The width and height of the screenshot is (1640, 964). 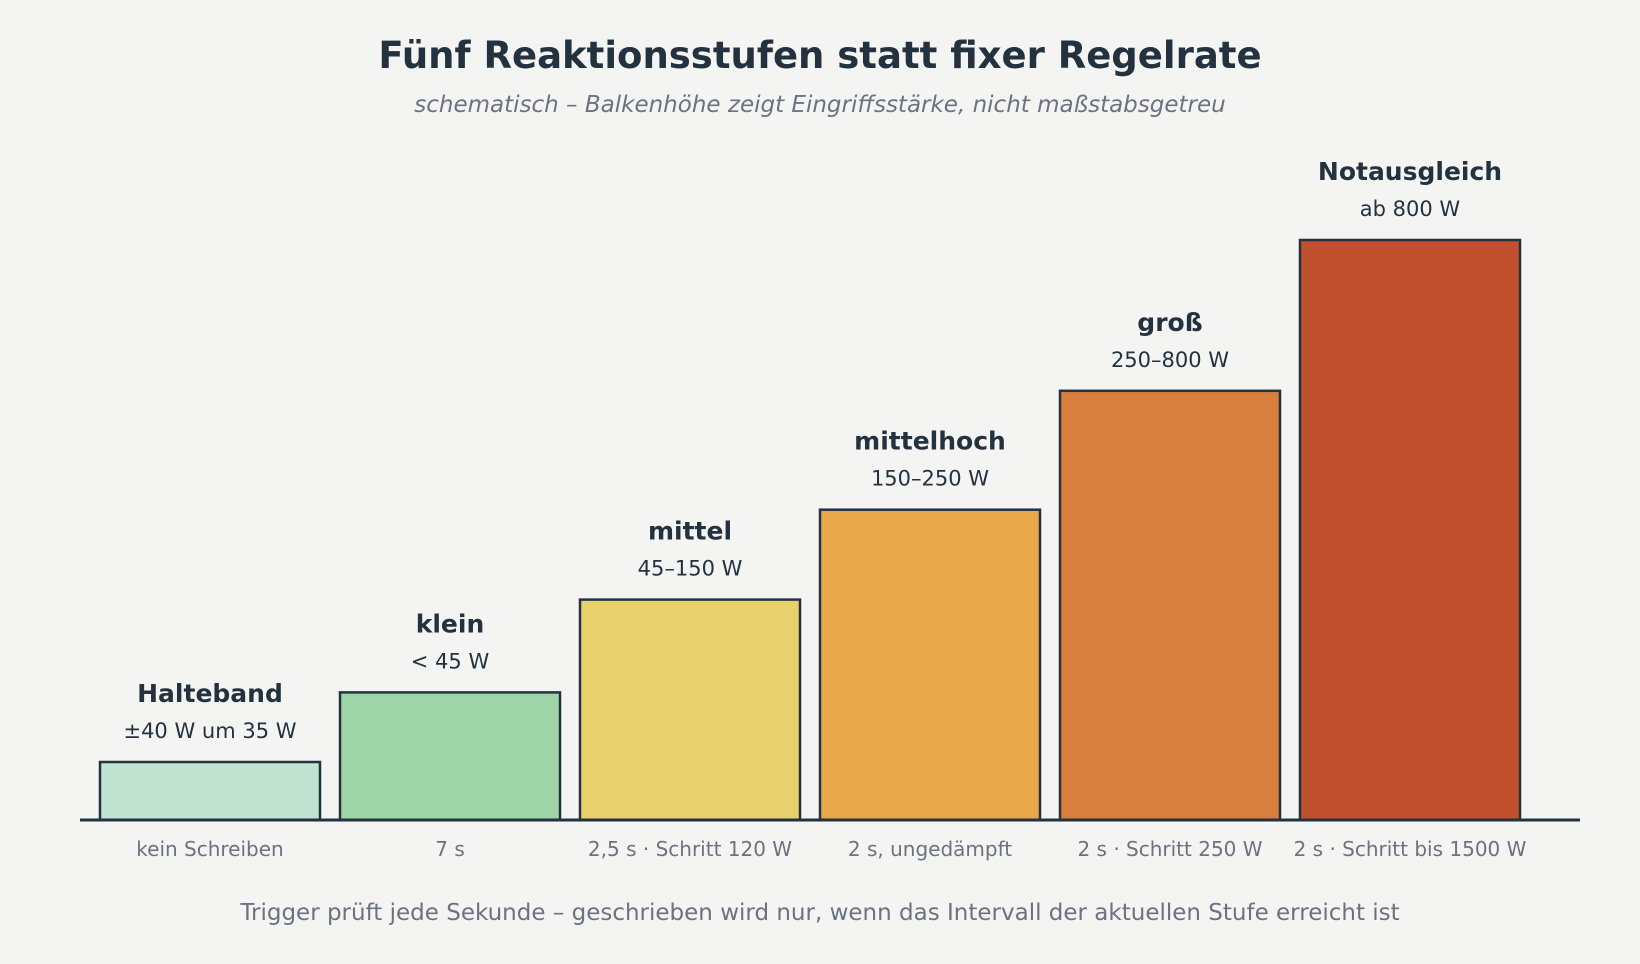 I want to click on bar-range-label-4: 250–800 W, so click(x=1170, y=360).